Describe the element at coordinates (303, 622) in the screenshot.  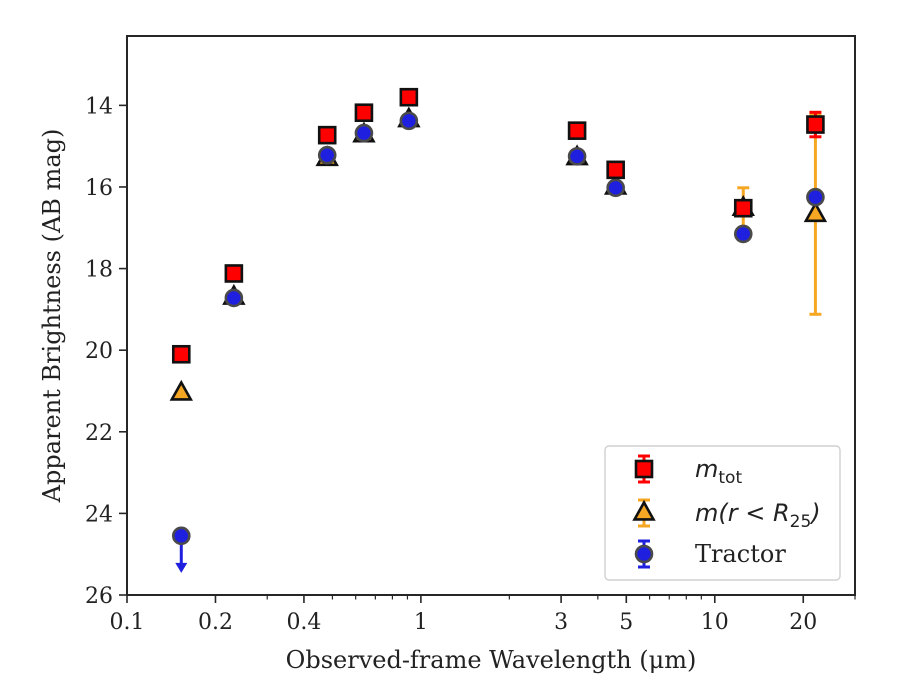
I see `x-tick-label: 0.4` at that location.